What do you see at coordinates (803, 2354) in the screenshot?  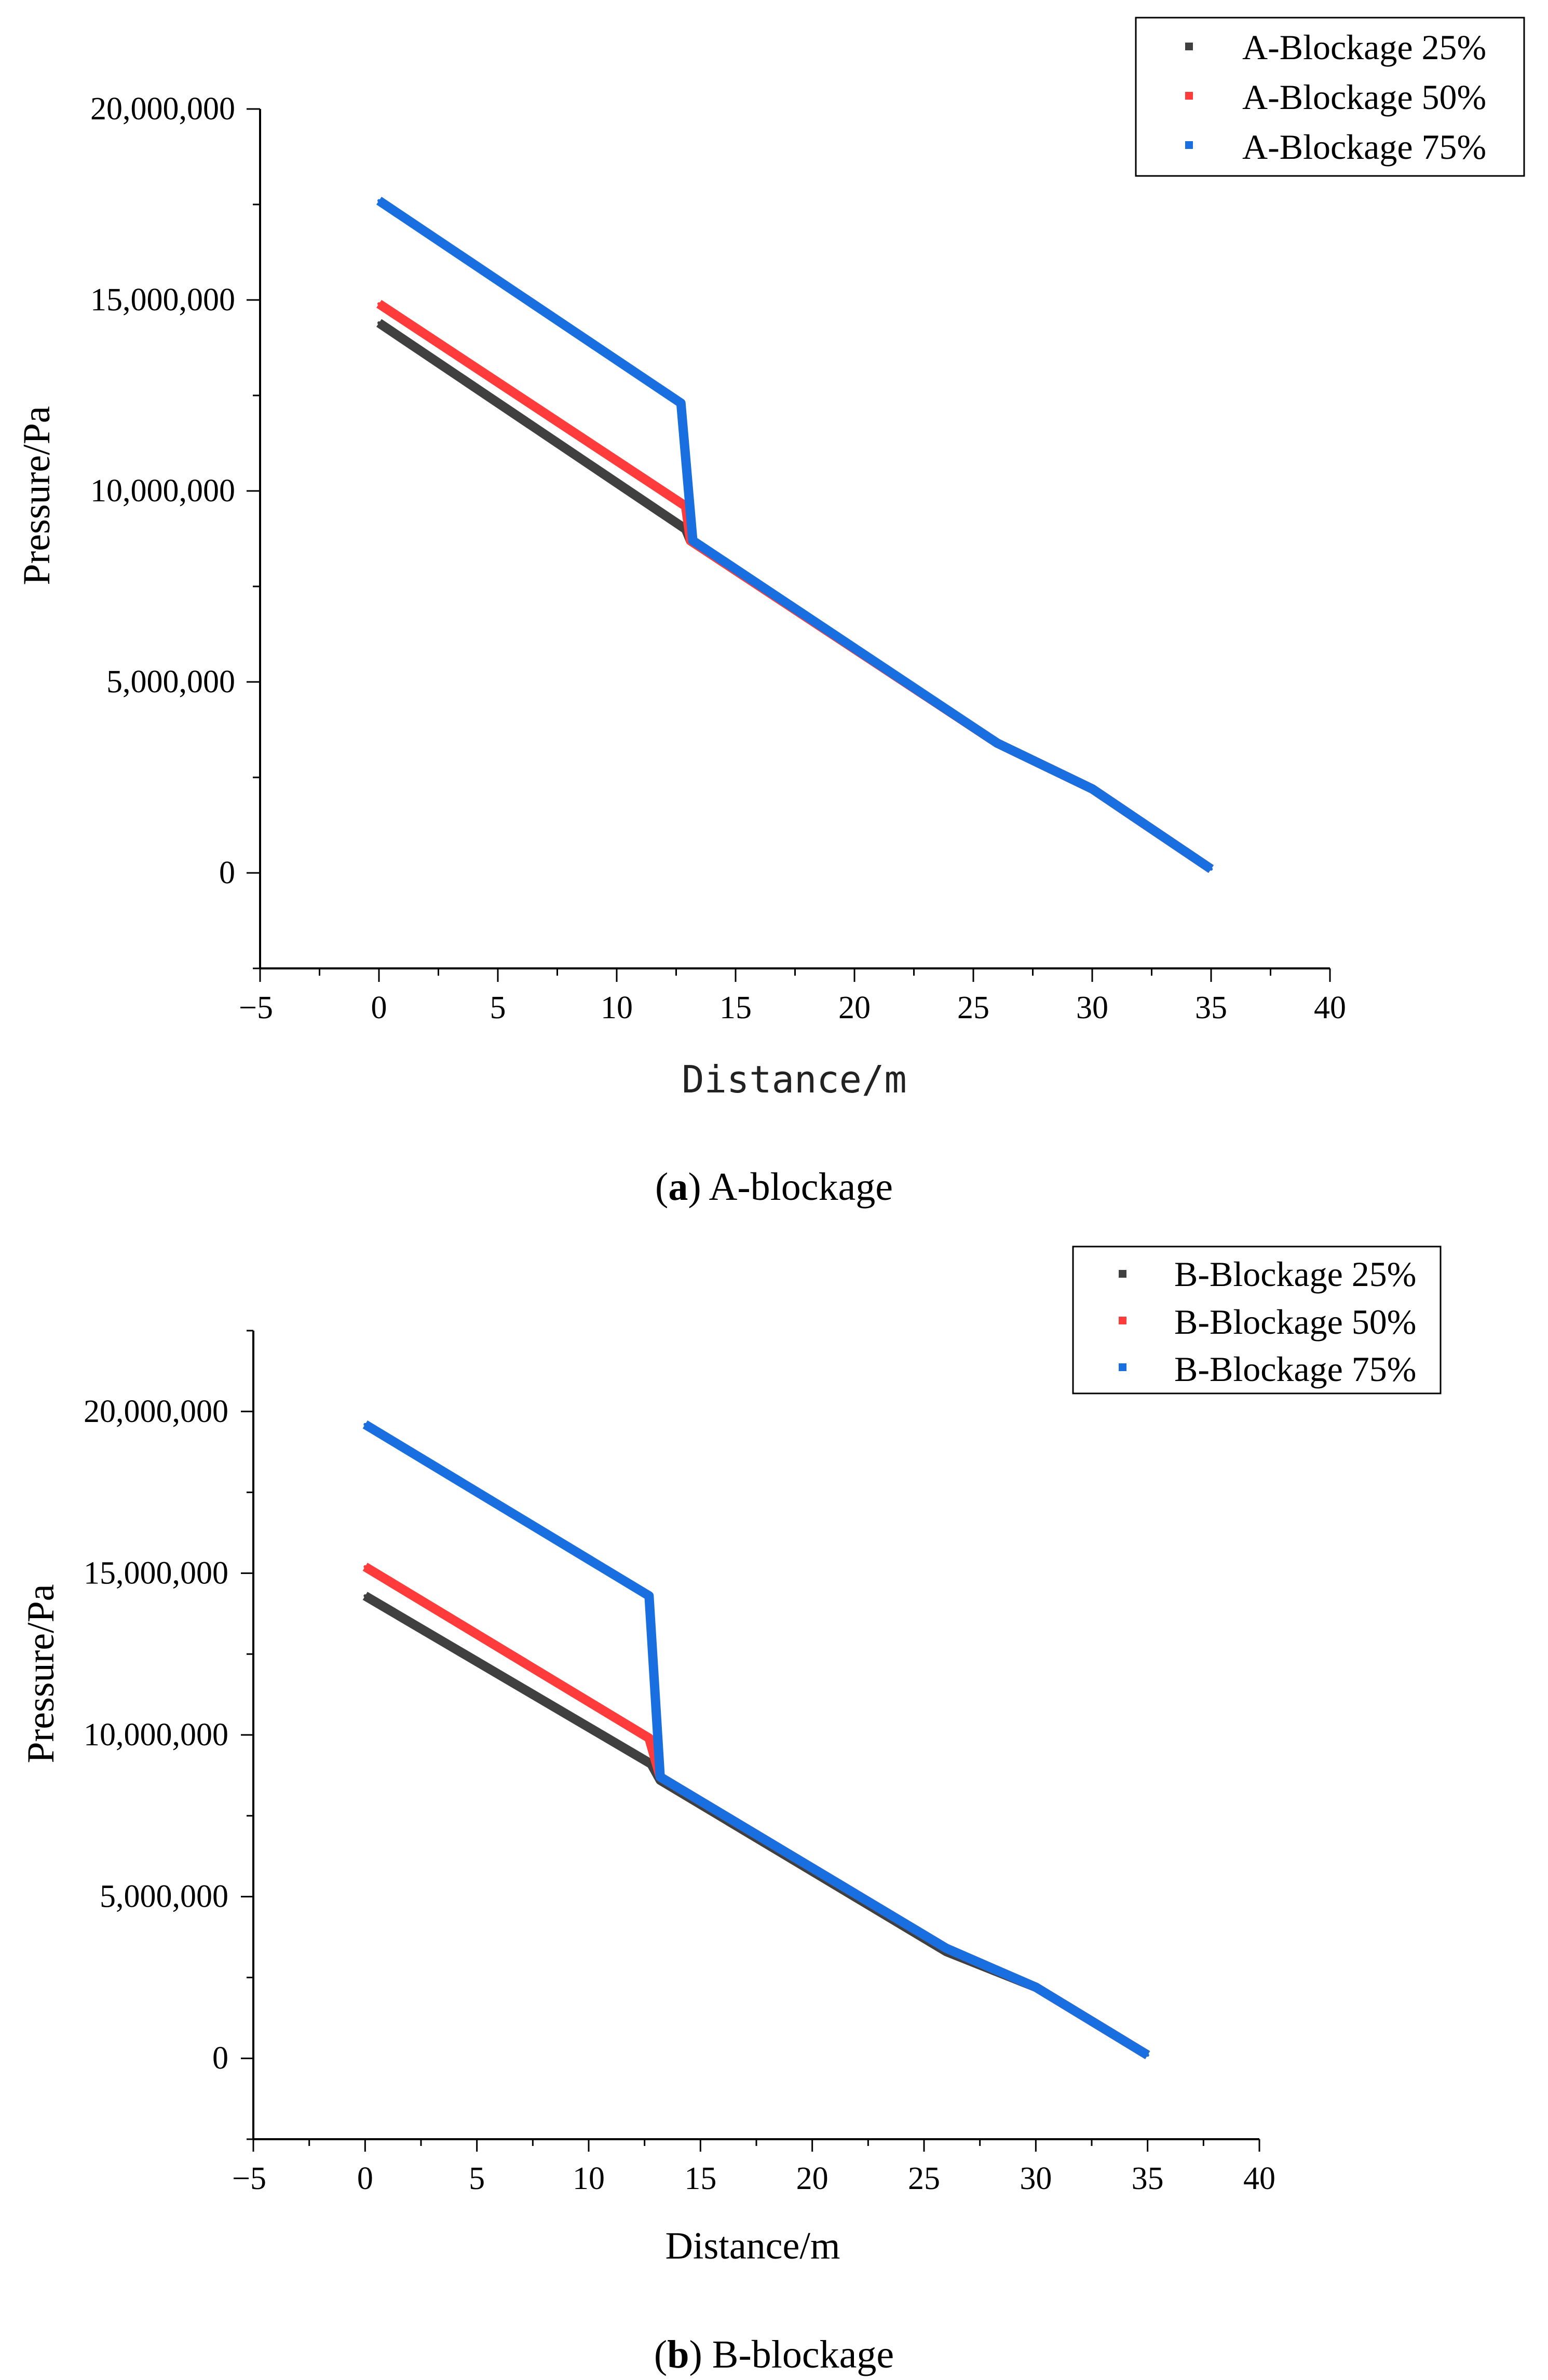 I see `caption-b-text: B-blockage` at bounding box center [803, 2354].